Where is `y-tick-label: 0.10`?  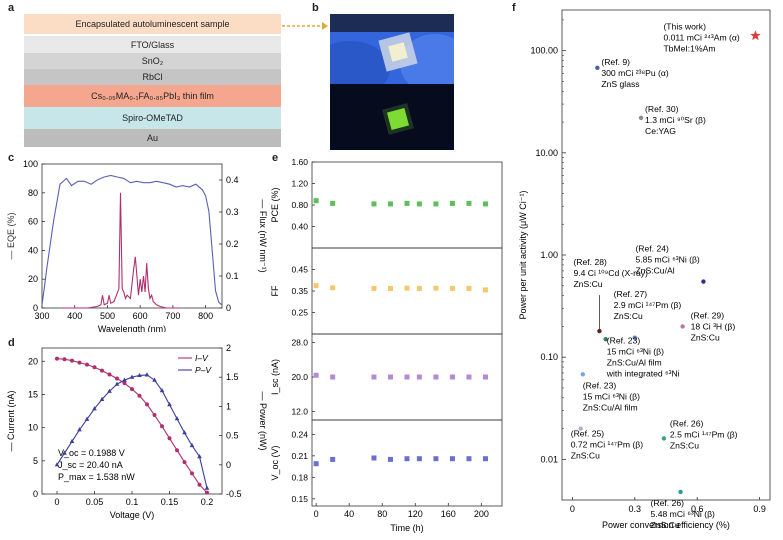
y-tick-label: 0.10 is located at coordinates (549, 357).